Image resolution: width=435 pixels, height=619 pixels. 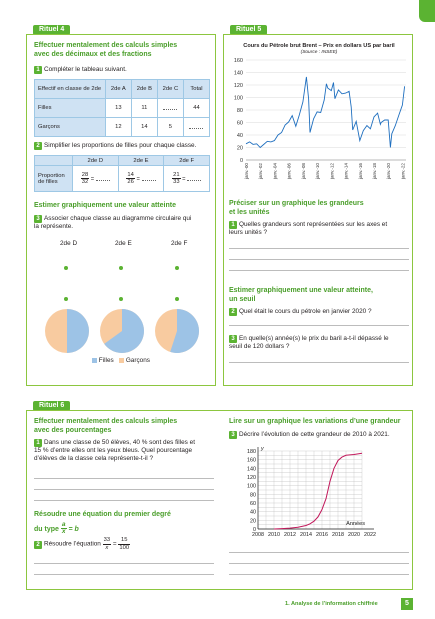 I want to click on rituel4-q1: 1 Compléter le tableau suivant., so click(x=80, y=70).